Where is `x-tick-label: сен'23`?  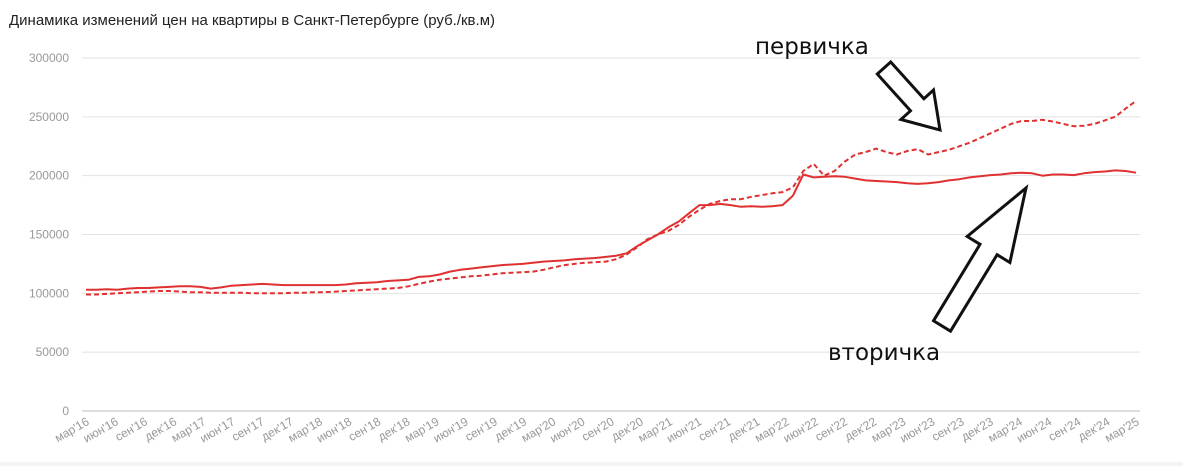
x-tick-label: сен'23 is located at coordinates (948, 429).